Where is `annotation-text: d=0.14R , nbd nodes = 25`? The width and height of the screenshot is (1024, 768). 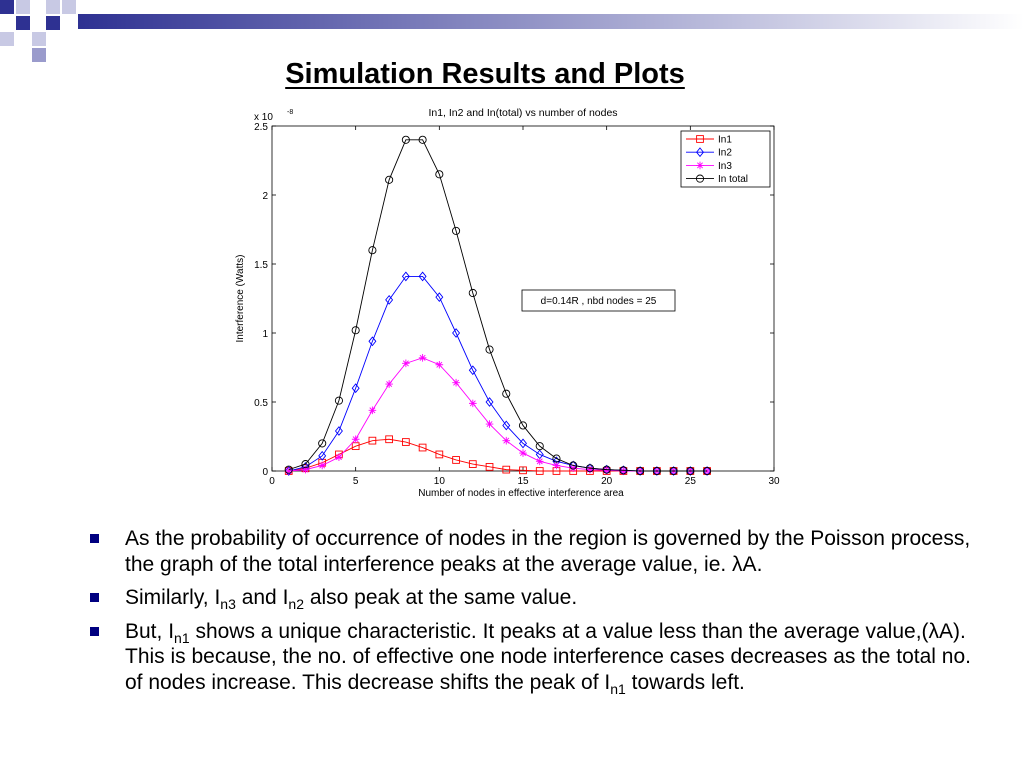 annotation-text: d=0.14R , nbd nodes = 25 is located at coordinates (599, 301).